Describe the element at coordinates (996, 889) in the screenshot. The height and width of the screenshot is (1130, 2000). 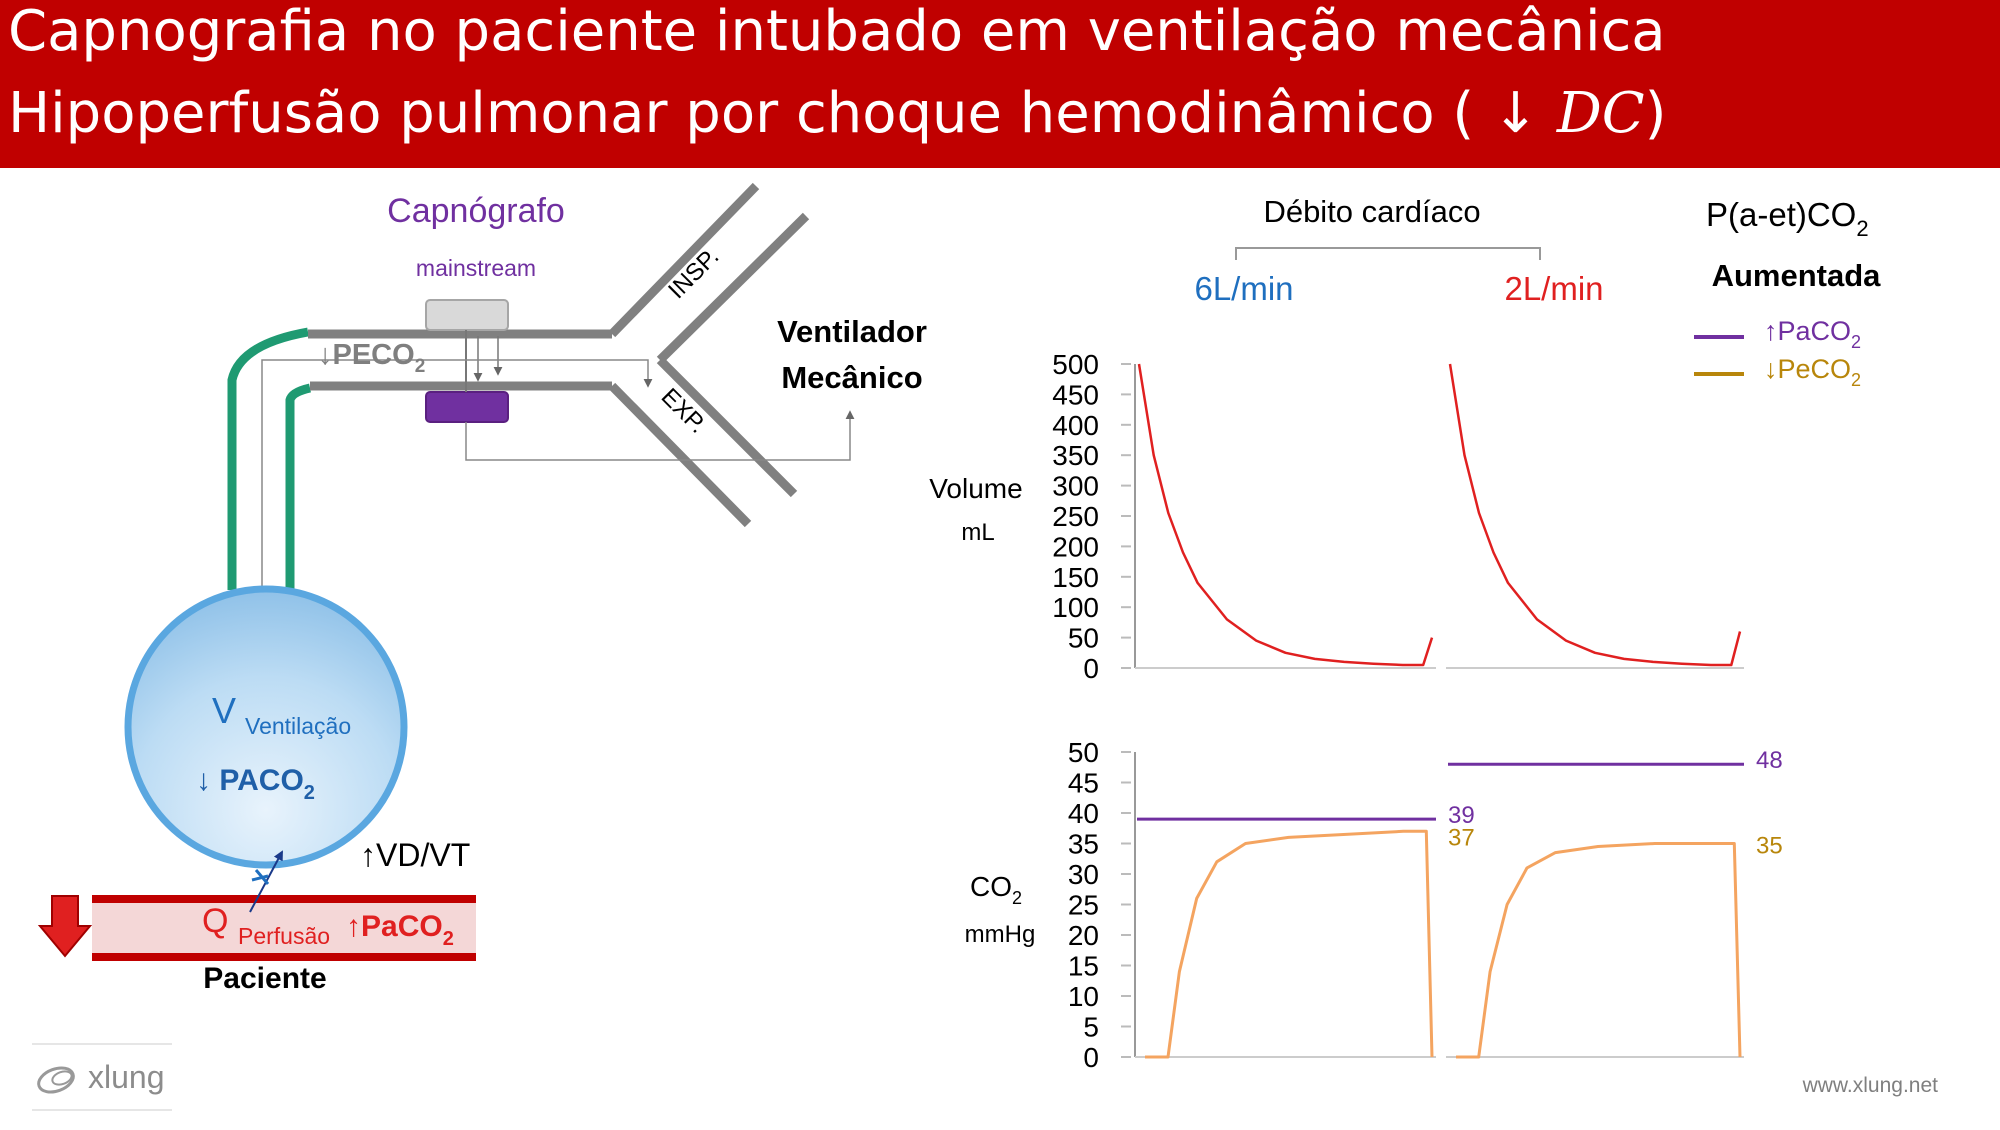
I see `co2-ylabel: CO2` at that location.